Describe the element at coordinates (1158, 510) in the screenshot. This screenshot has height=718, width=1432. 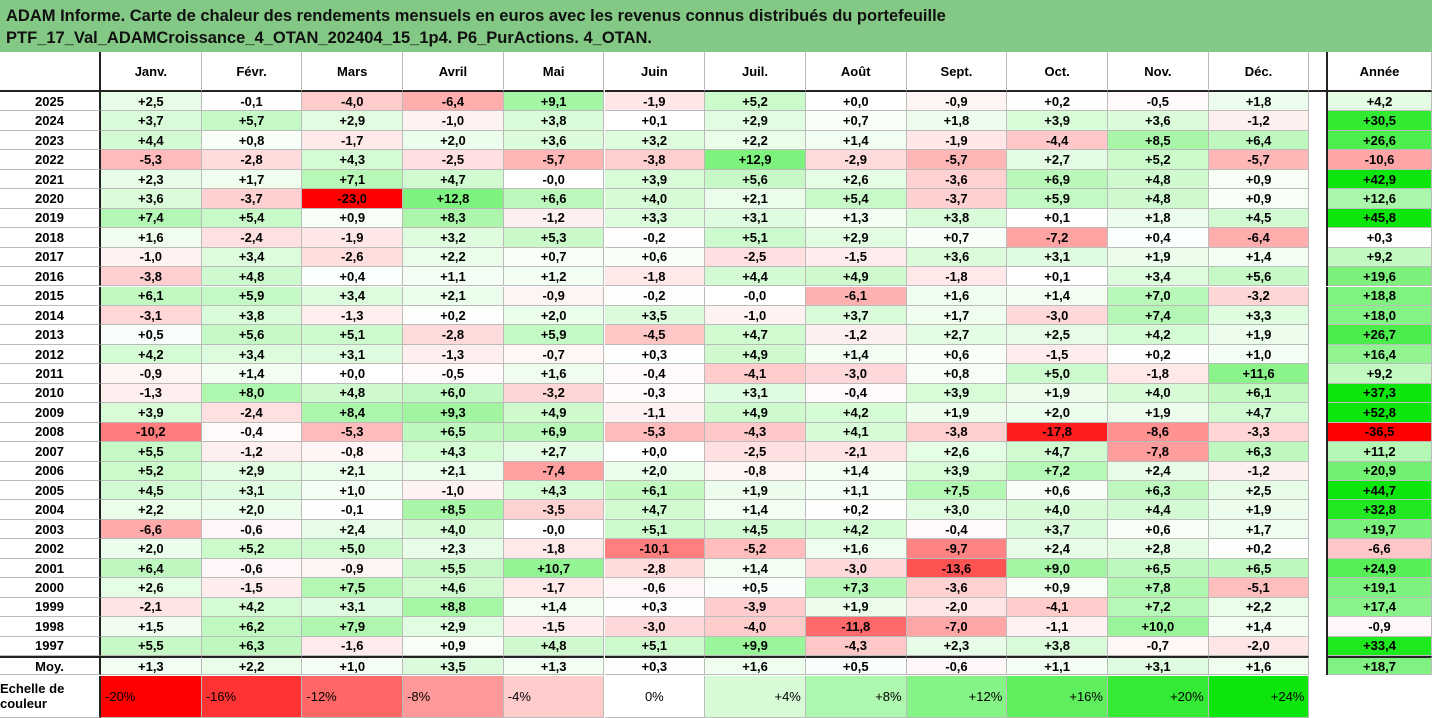
I see `value-cell: +4,4` at that location.